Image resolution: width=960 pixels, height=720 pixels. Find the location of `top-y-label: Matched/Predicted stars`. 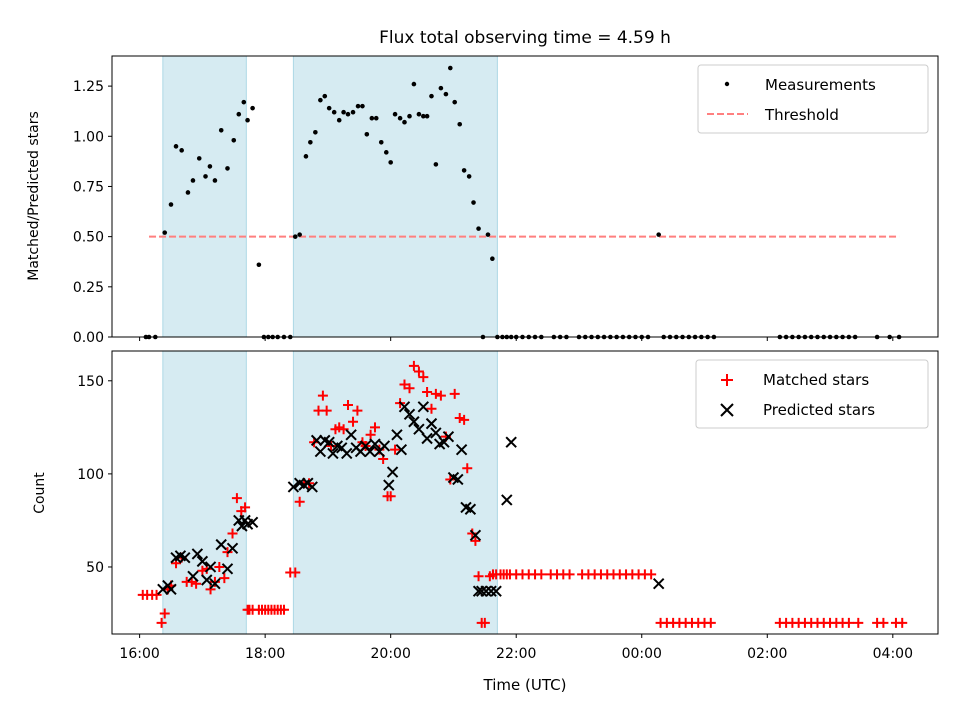

top-y-label: Matched/Predicted stars is located at coordinates (34, 196).